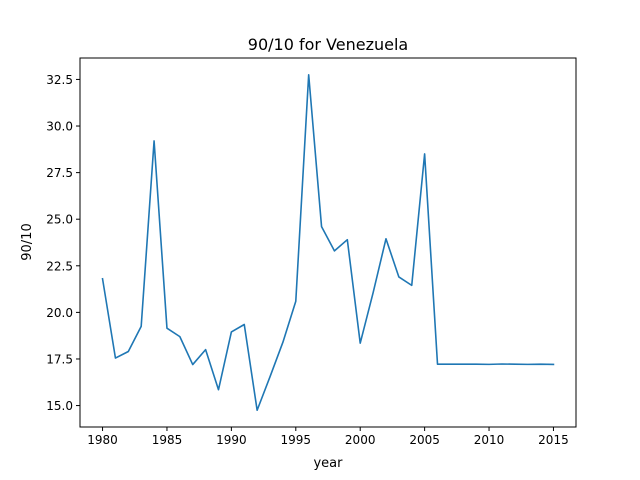 This screenshot has width=640, height=480. I want to click on y-tick-label: 25.0, so click(59, 220).